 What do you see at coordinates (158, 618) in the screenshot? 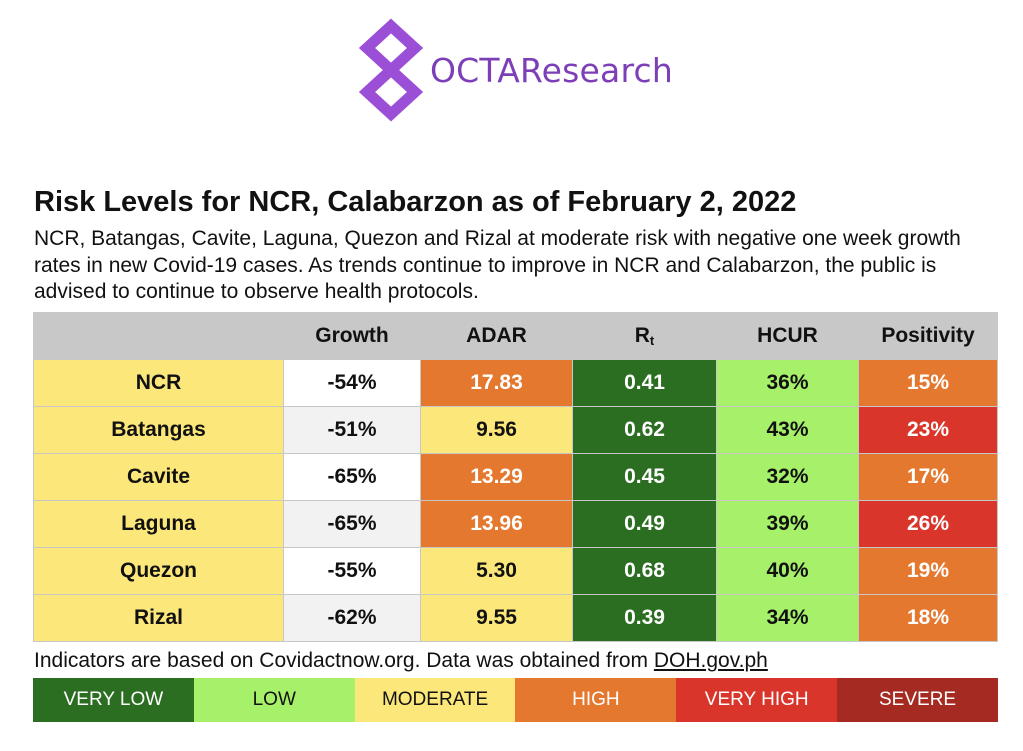
I see `area-cell: Rizal` at bounding box center [158, 618].